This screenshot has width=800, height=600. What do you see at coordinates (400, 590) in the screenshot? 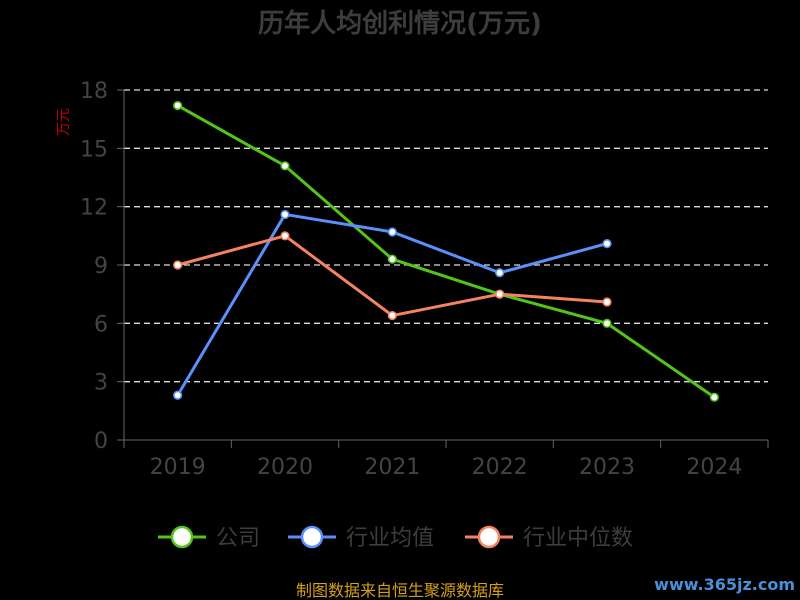
I see `source-note: 制图数据来自恒生聚源数据库` at bounding box center [400, 590].